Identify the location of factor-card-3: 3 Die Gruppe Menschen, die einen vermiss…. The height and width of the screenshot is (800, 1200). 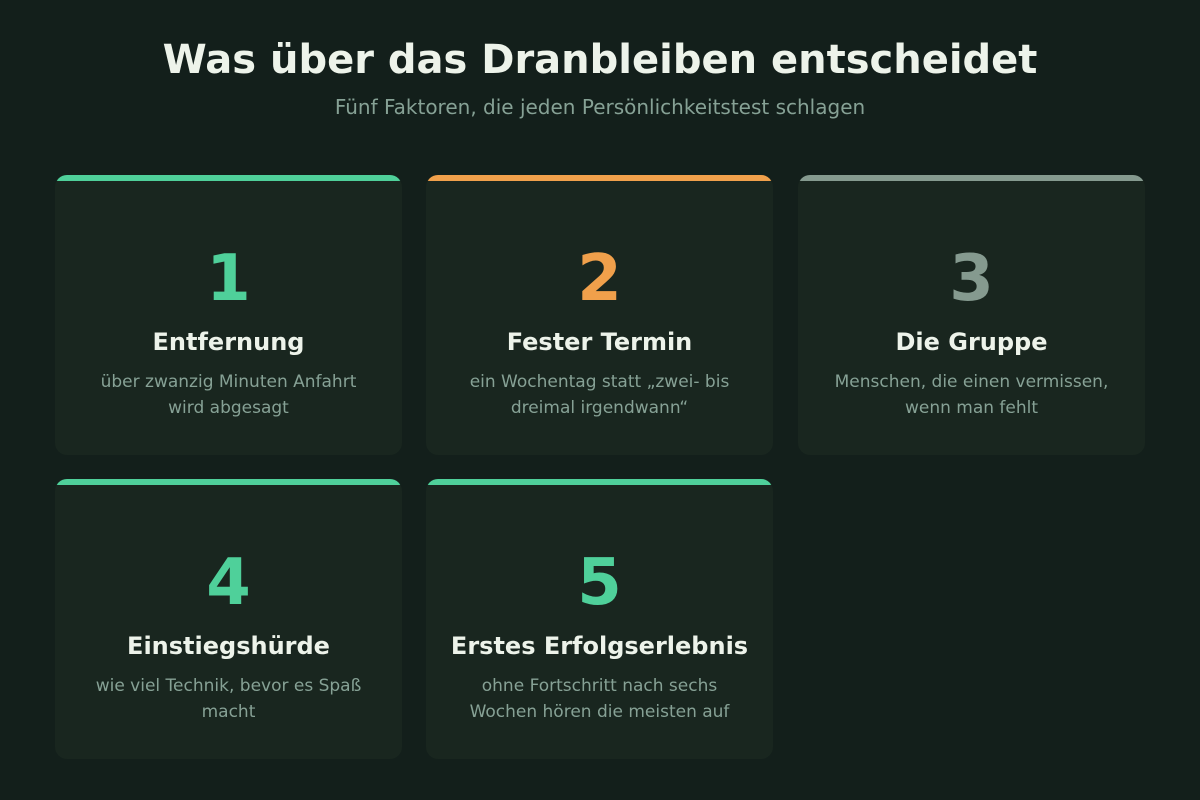
(971, 315).